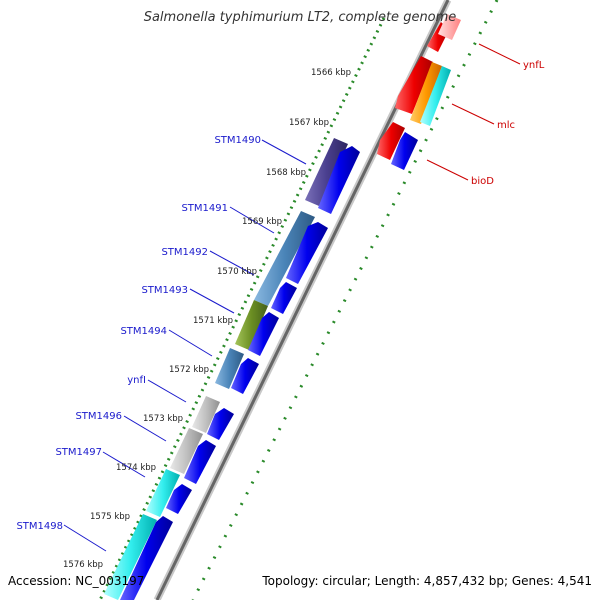 This screenshot has height=600, width=600. What do you see at coordinates (184, 252) in the screenshot?
I see `gene-label-stm1492: STM1492` at bounding box center [184, 252].